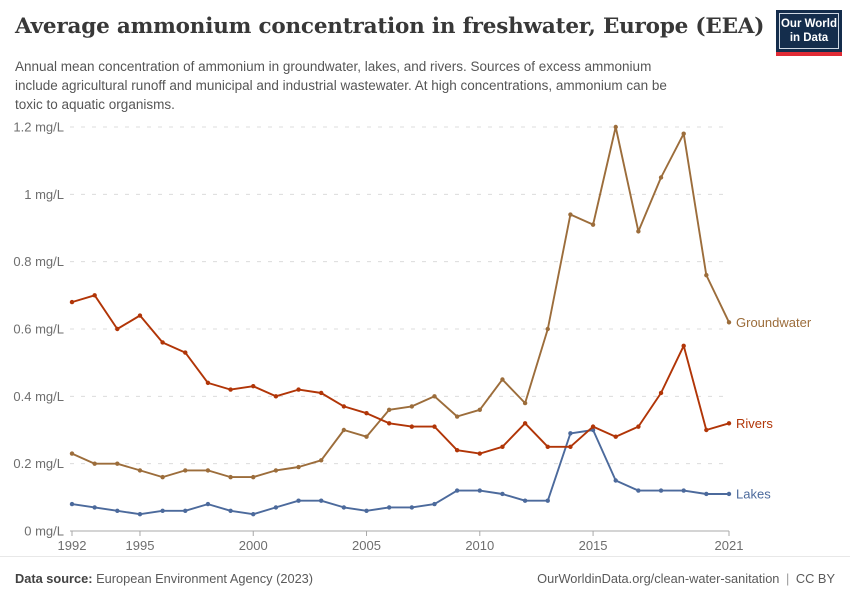 This screenshot has height=600, width=850. What do you see at coordinates (44, 531) in the screenshot?
I see `y-axis-label: 0 mg/L` at bounding box center [44, 531].